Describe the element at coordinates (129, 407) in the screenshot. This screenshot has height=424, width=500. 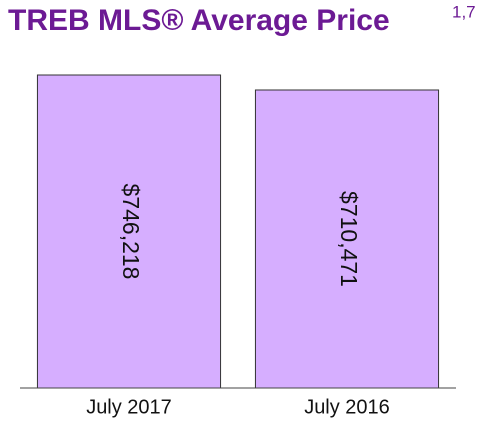
I see `x-tick-label: July 2017` at that location.